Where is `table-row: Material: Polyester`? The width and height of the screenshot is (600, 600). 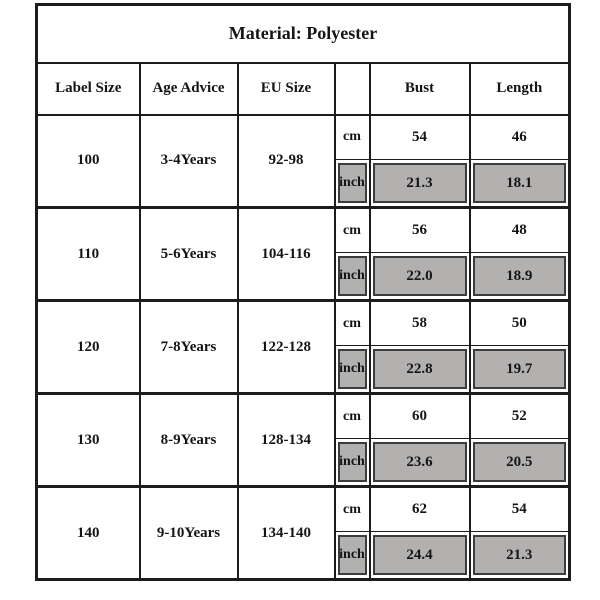
table-row: Material: Polyester is located at coordinates (303, 33).